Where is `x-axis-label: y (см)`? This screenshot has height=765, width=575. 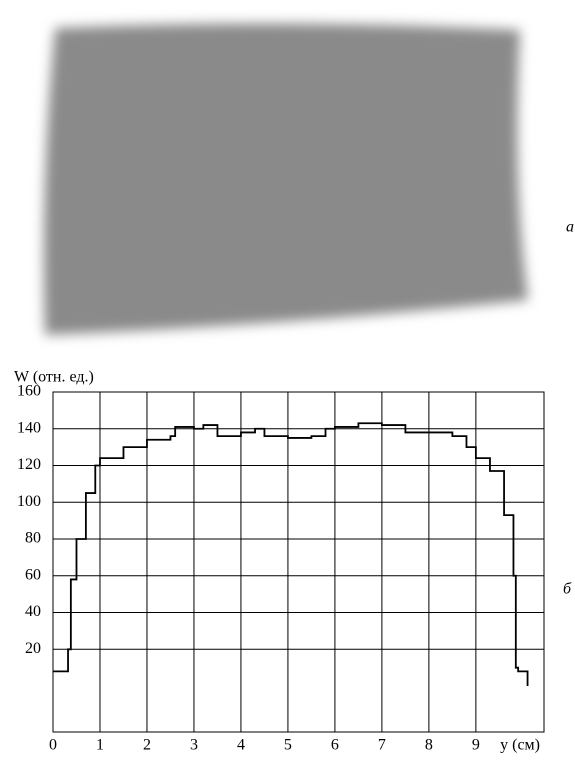
x-axis-label: y (см) is located at coordinates (520, 745).